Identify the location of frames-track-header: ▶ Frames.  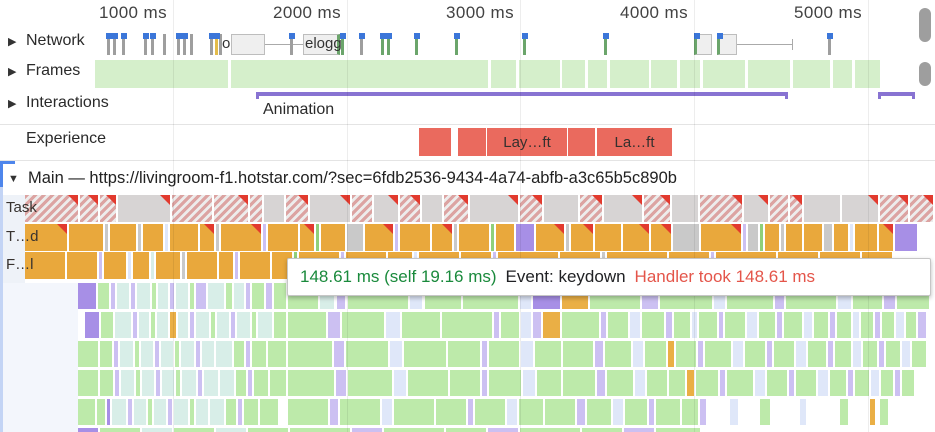
(44, 71).